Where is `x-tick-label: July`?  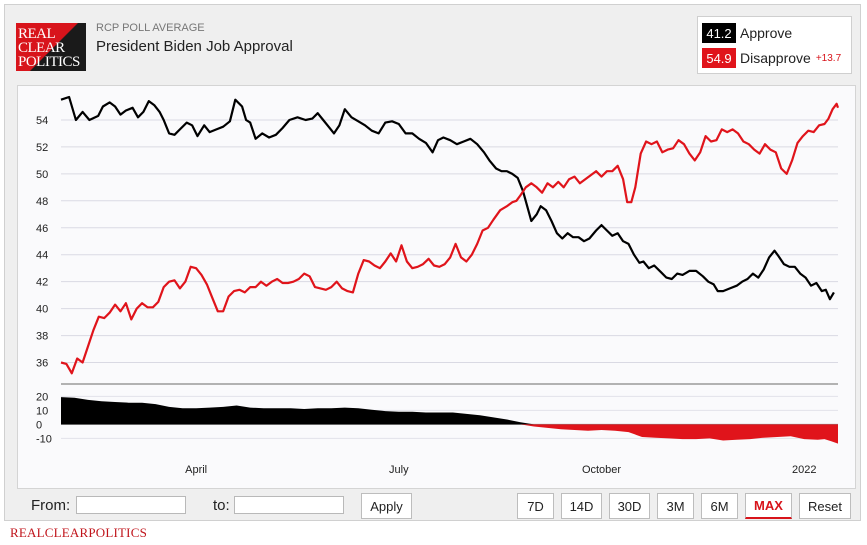
x-tick-label: July is located at coordinates (399, 470).